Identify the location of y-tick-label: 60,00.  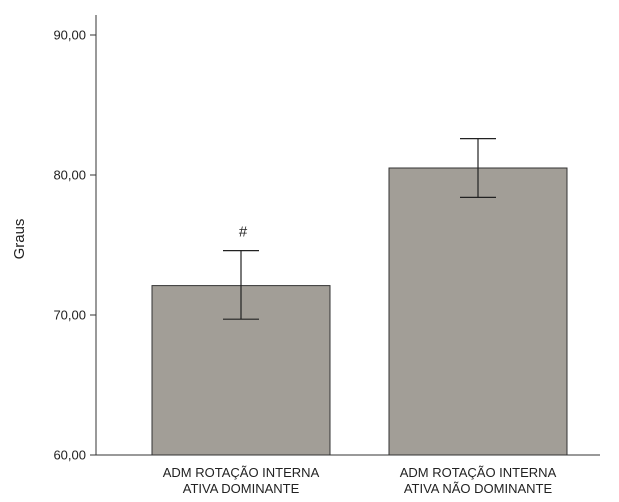
(69, 455).